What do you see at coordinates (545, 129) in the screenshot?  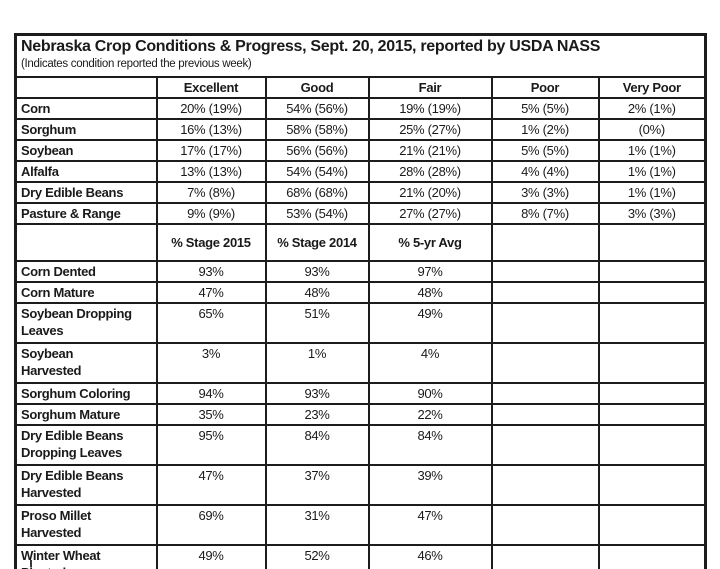 I see `value-cell: 1% (2%)` at bounding box center [545, 129].